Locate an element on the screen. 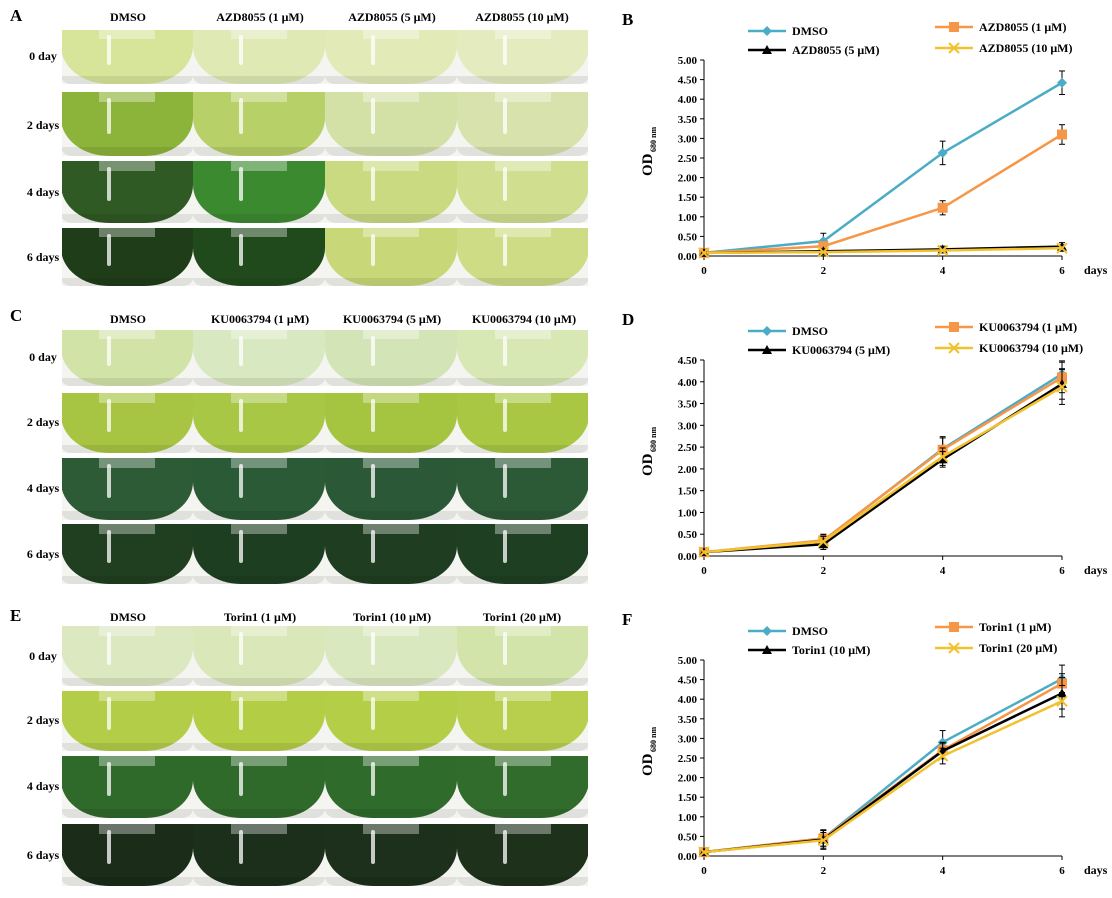  legend-entry: Torin1 (20 μM) is located at coordinates (996, 648).